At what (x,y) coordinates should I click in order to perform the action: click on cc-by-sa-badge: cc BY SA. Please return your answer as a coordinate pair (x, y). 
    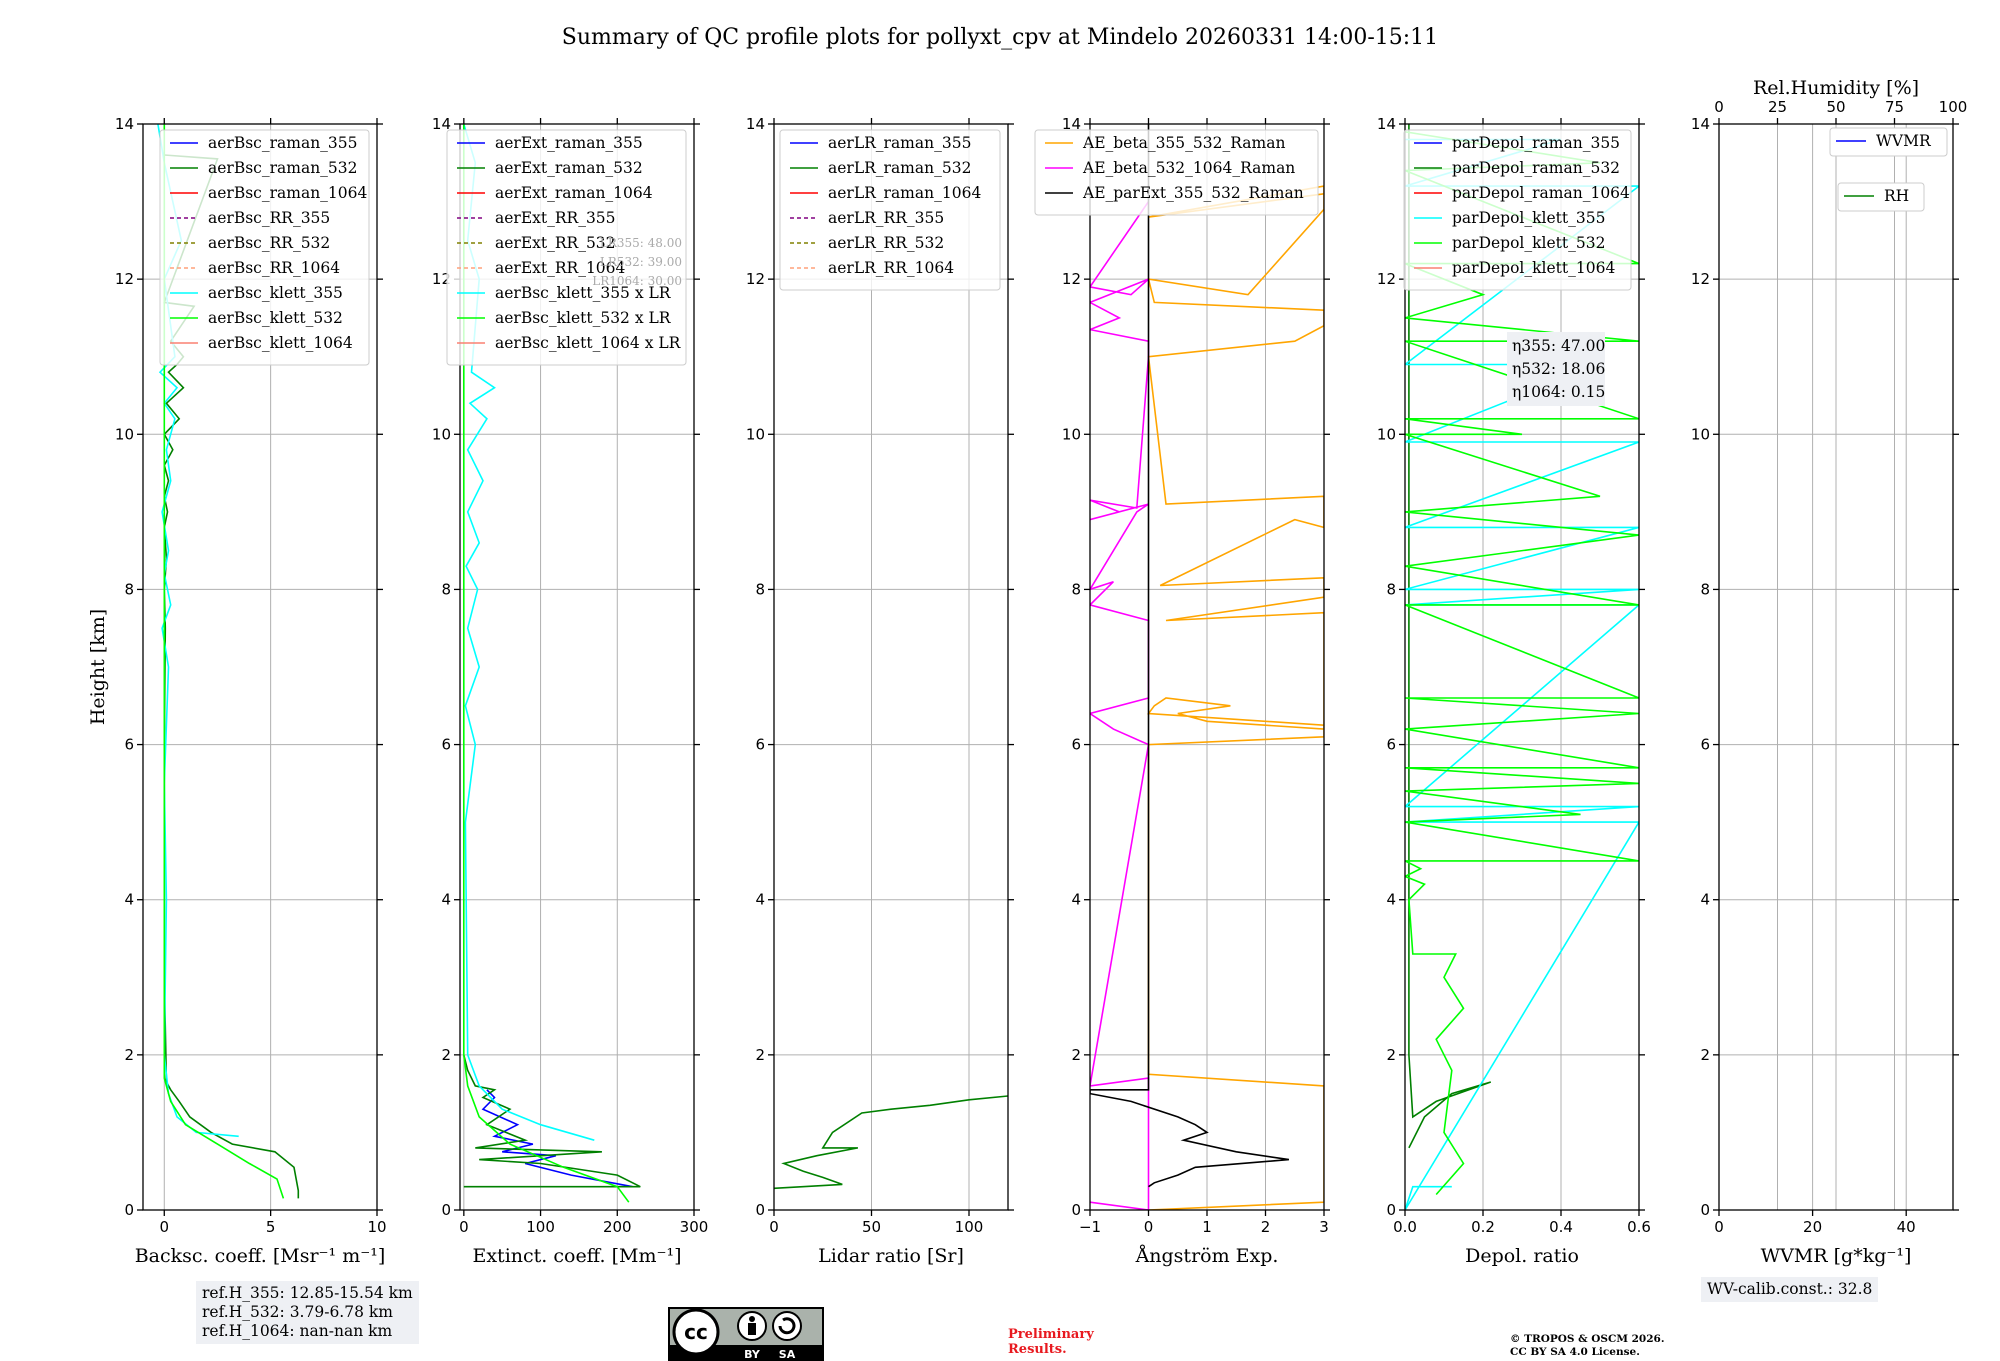
    Looking at the image, I should click on (746, 1334).